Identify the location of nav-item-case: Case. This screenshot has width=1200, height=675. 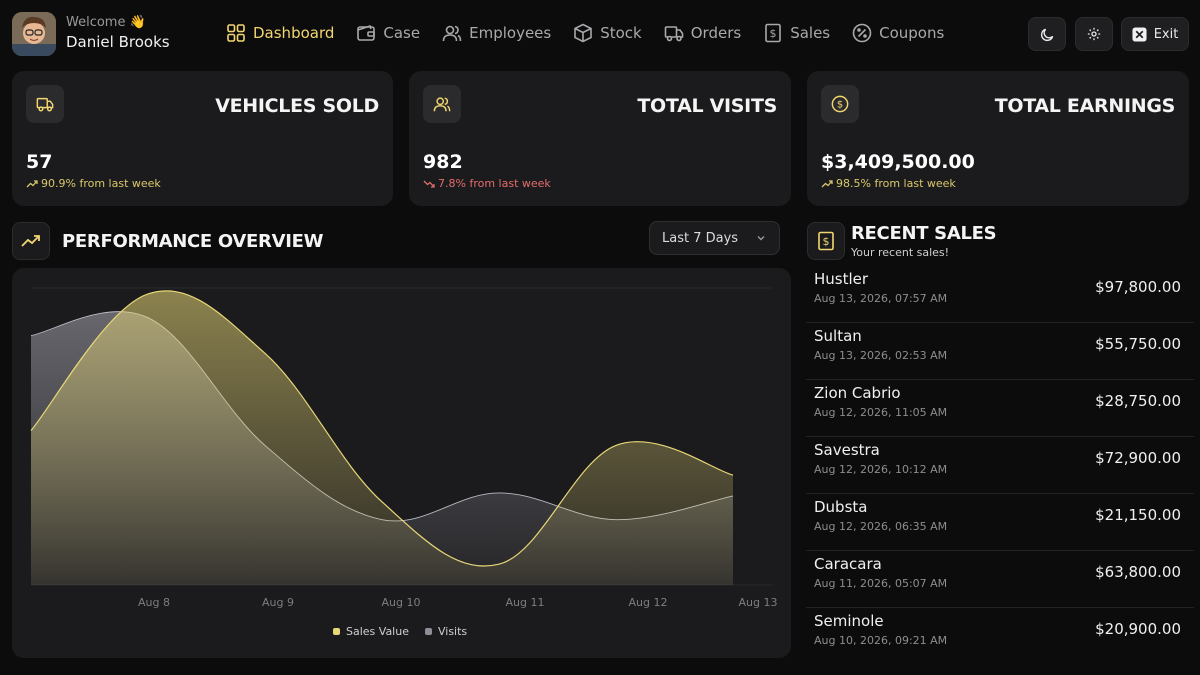
(388, 33).